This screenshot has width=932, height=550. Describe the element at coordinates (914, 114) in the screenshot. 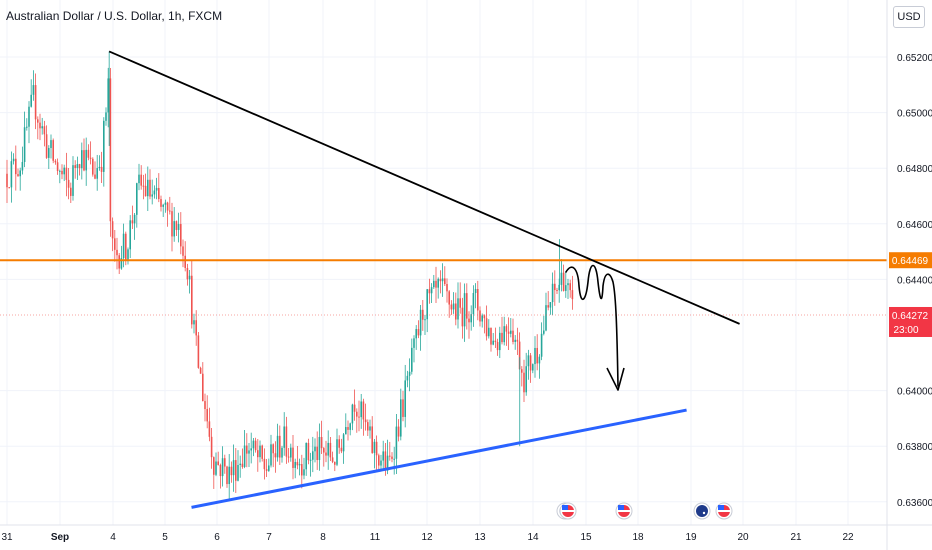

I see `price-tick-label: 0.65000` at that location.